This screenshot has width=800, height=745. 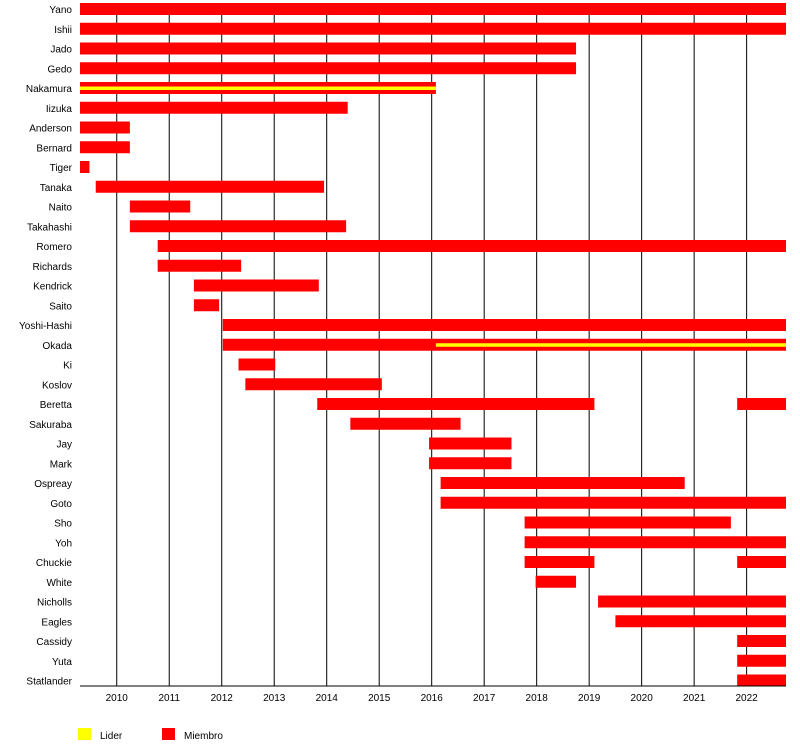 I want to click on member-name-eagles: Eagles, so click(x=56, y=622).